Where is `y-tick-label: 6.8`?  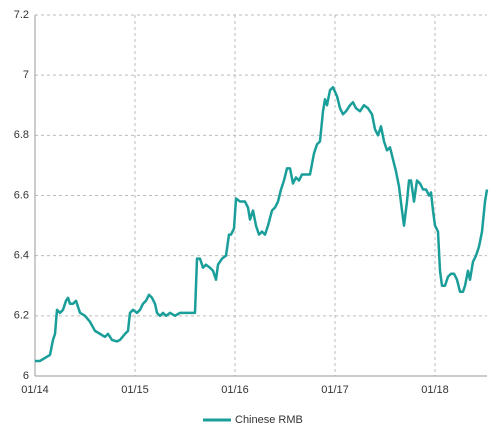 y-tick-label: 6.8 is located at coordinates (21, 135).